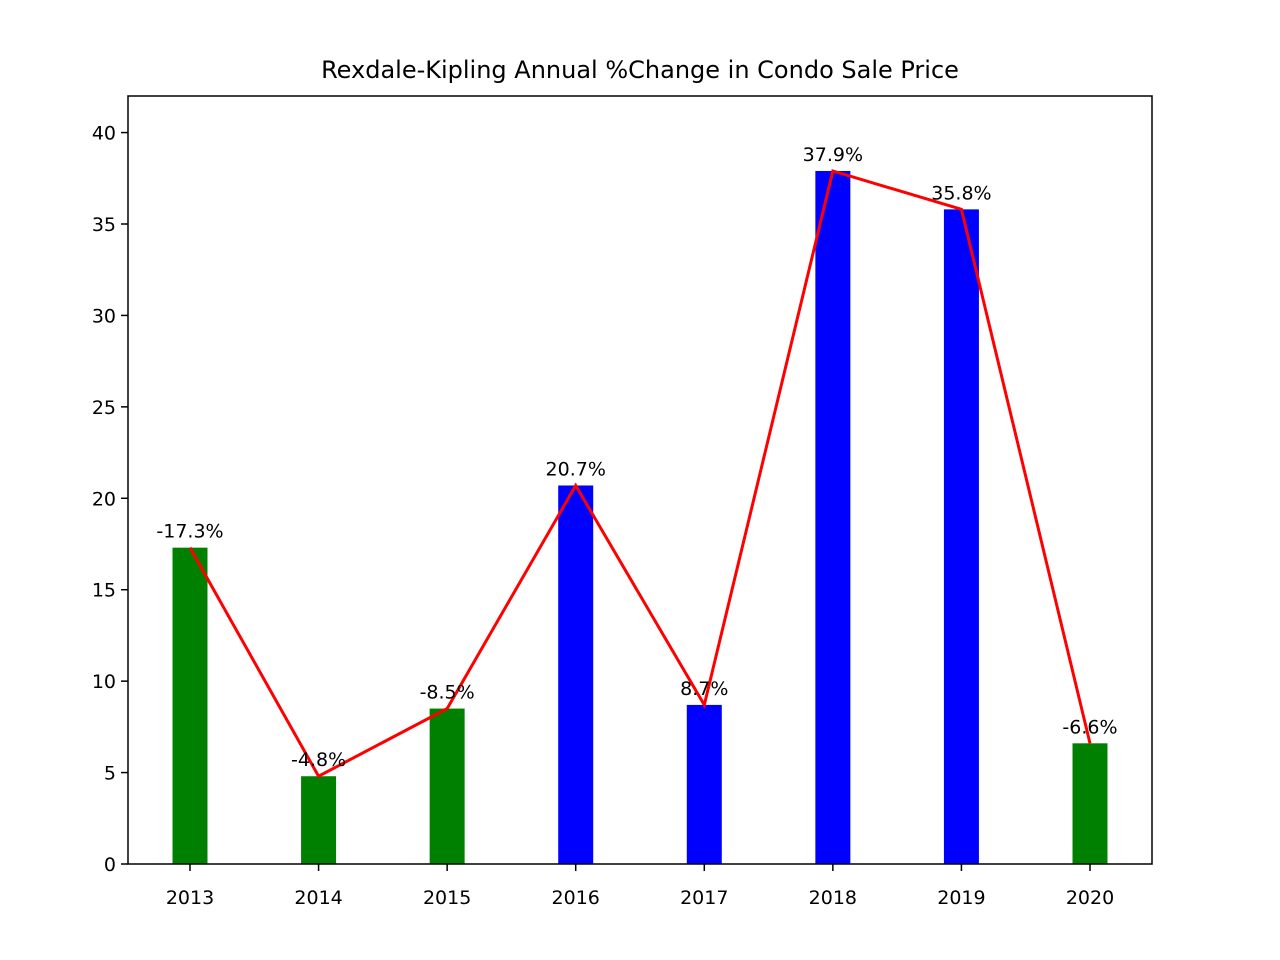 The width and height of the screenshot is (1280, 960). What do you see at coordinates (576, 898) in the screenshot?
I see `x-tick-label-2016: 2016` at bounding box center [576, 898].